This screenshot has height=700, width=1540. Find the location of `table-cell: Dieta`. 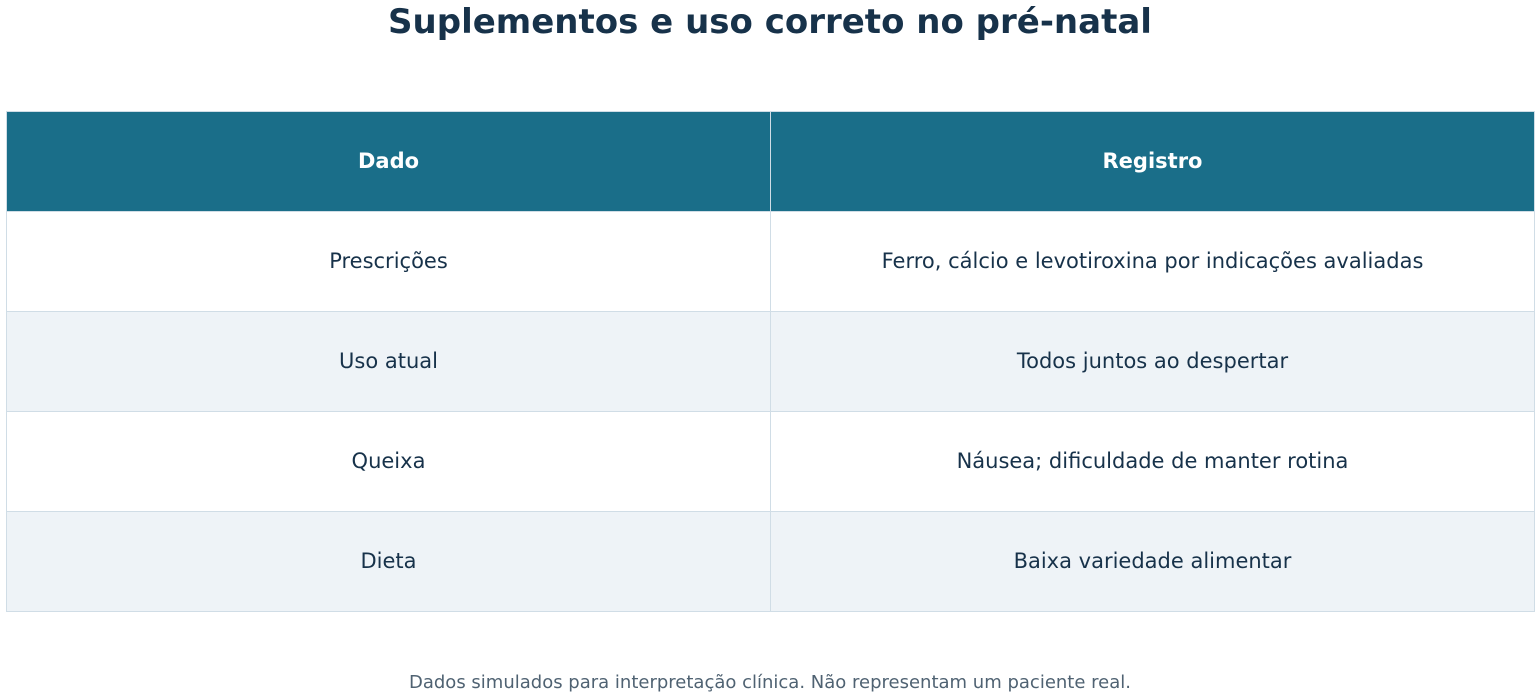

table-cell: Dieta is located at coordinates (388, 561).